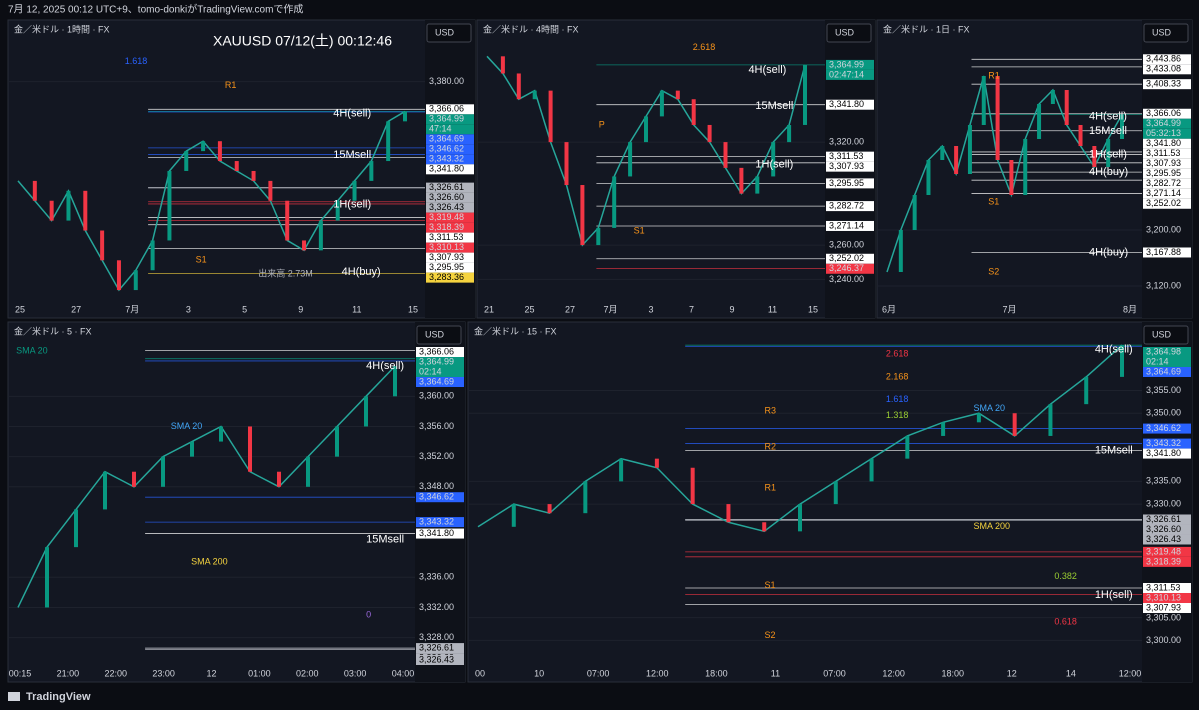 This screenshot has height=710, width=1199. I want to click on price-label: 3,295.95, so click(846, 183).